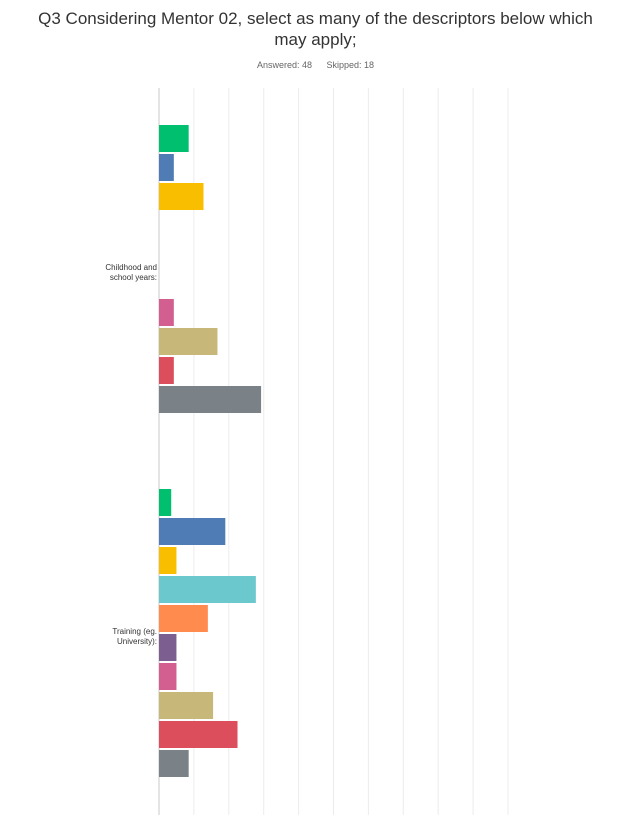 The height and width of the screenshot is (815, 631). Describe the element at coordinates (210, 451) in the screenshot. I see `bar-layer` at that location.